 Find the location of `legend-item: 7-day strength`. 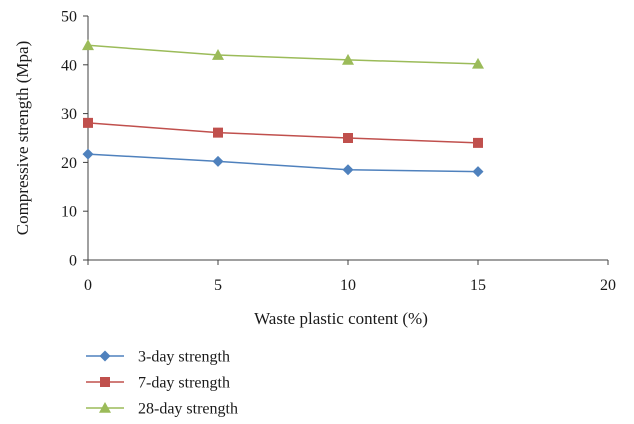

legend-item: 7-day strength is located at coordinates (158, 383).